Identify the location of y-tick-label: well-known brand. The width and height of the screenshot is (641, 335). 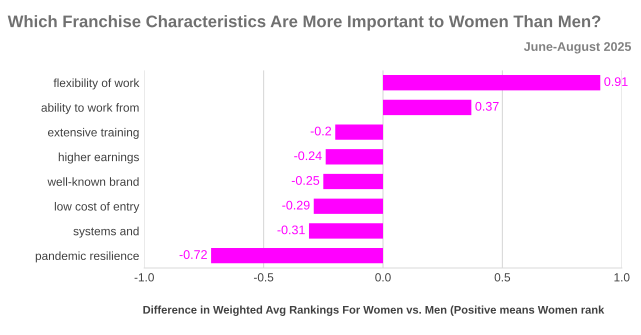
(93, 181).